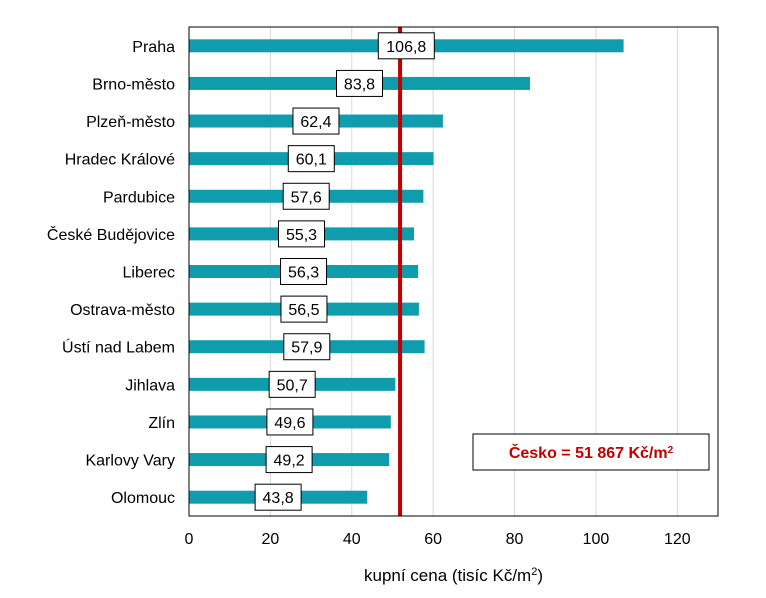 The width and height of the screenshot is (766, 598). I want to click on category-label: Olomouc, so click(143, 498).